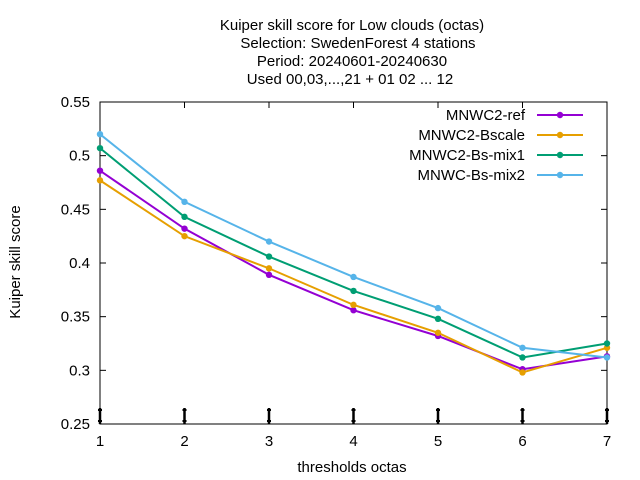  Describe the element at coordinates (75, 209) in the screenshot. I see `y-tick-label: 0.45` at that location.